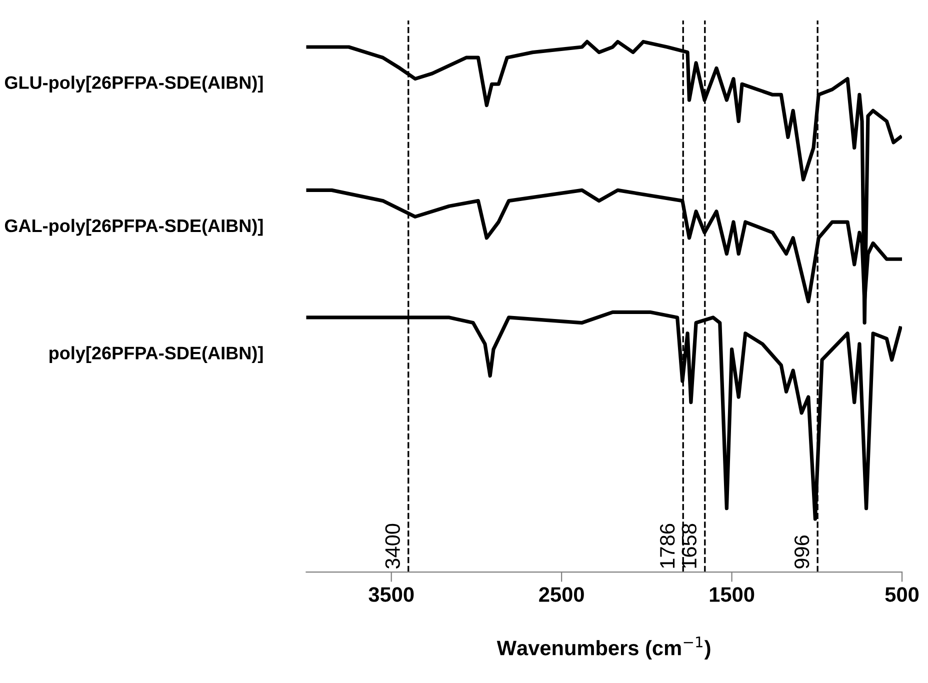 The image size is (928, 683). I want to click on x-tick-label: 3500, so click(391, 594).